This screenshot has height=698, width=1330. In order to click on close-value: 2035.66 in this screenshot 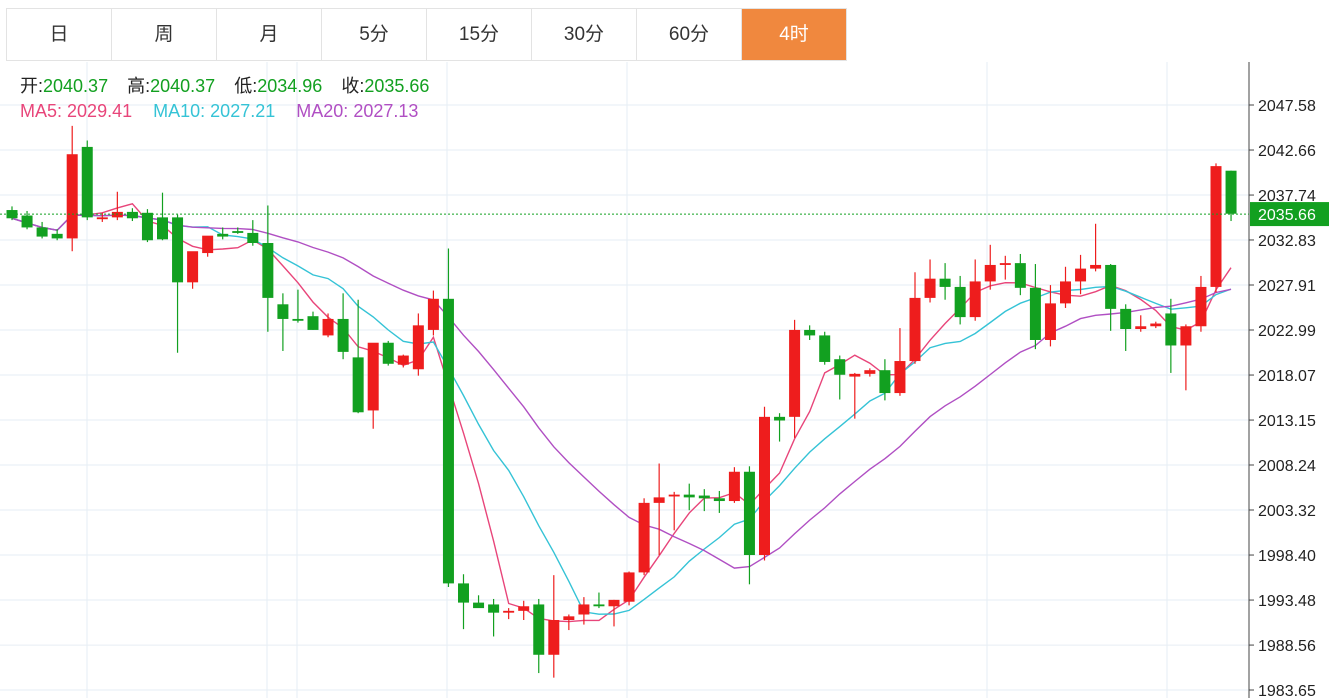, I will do `click(397, 86)`.